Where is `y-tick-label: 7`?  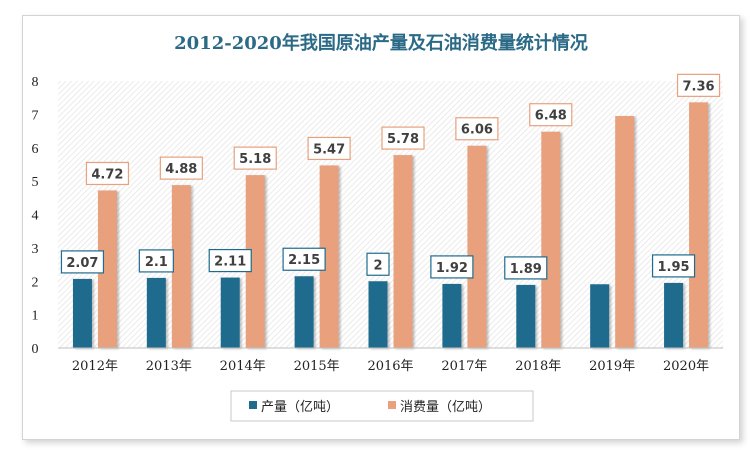 y-tick-label: 7 is located at coordinates (35, 115).